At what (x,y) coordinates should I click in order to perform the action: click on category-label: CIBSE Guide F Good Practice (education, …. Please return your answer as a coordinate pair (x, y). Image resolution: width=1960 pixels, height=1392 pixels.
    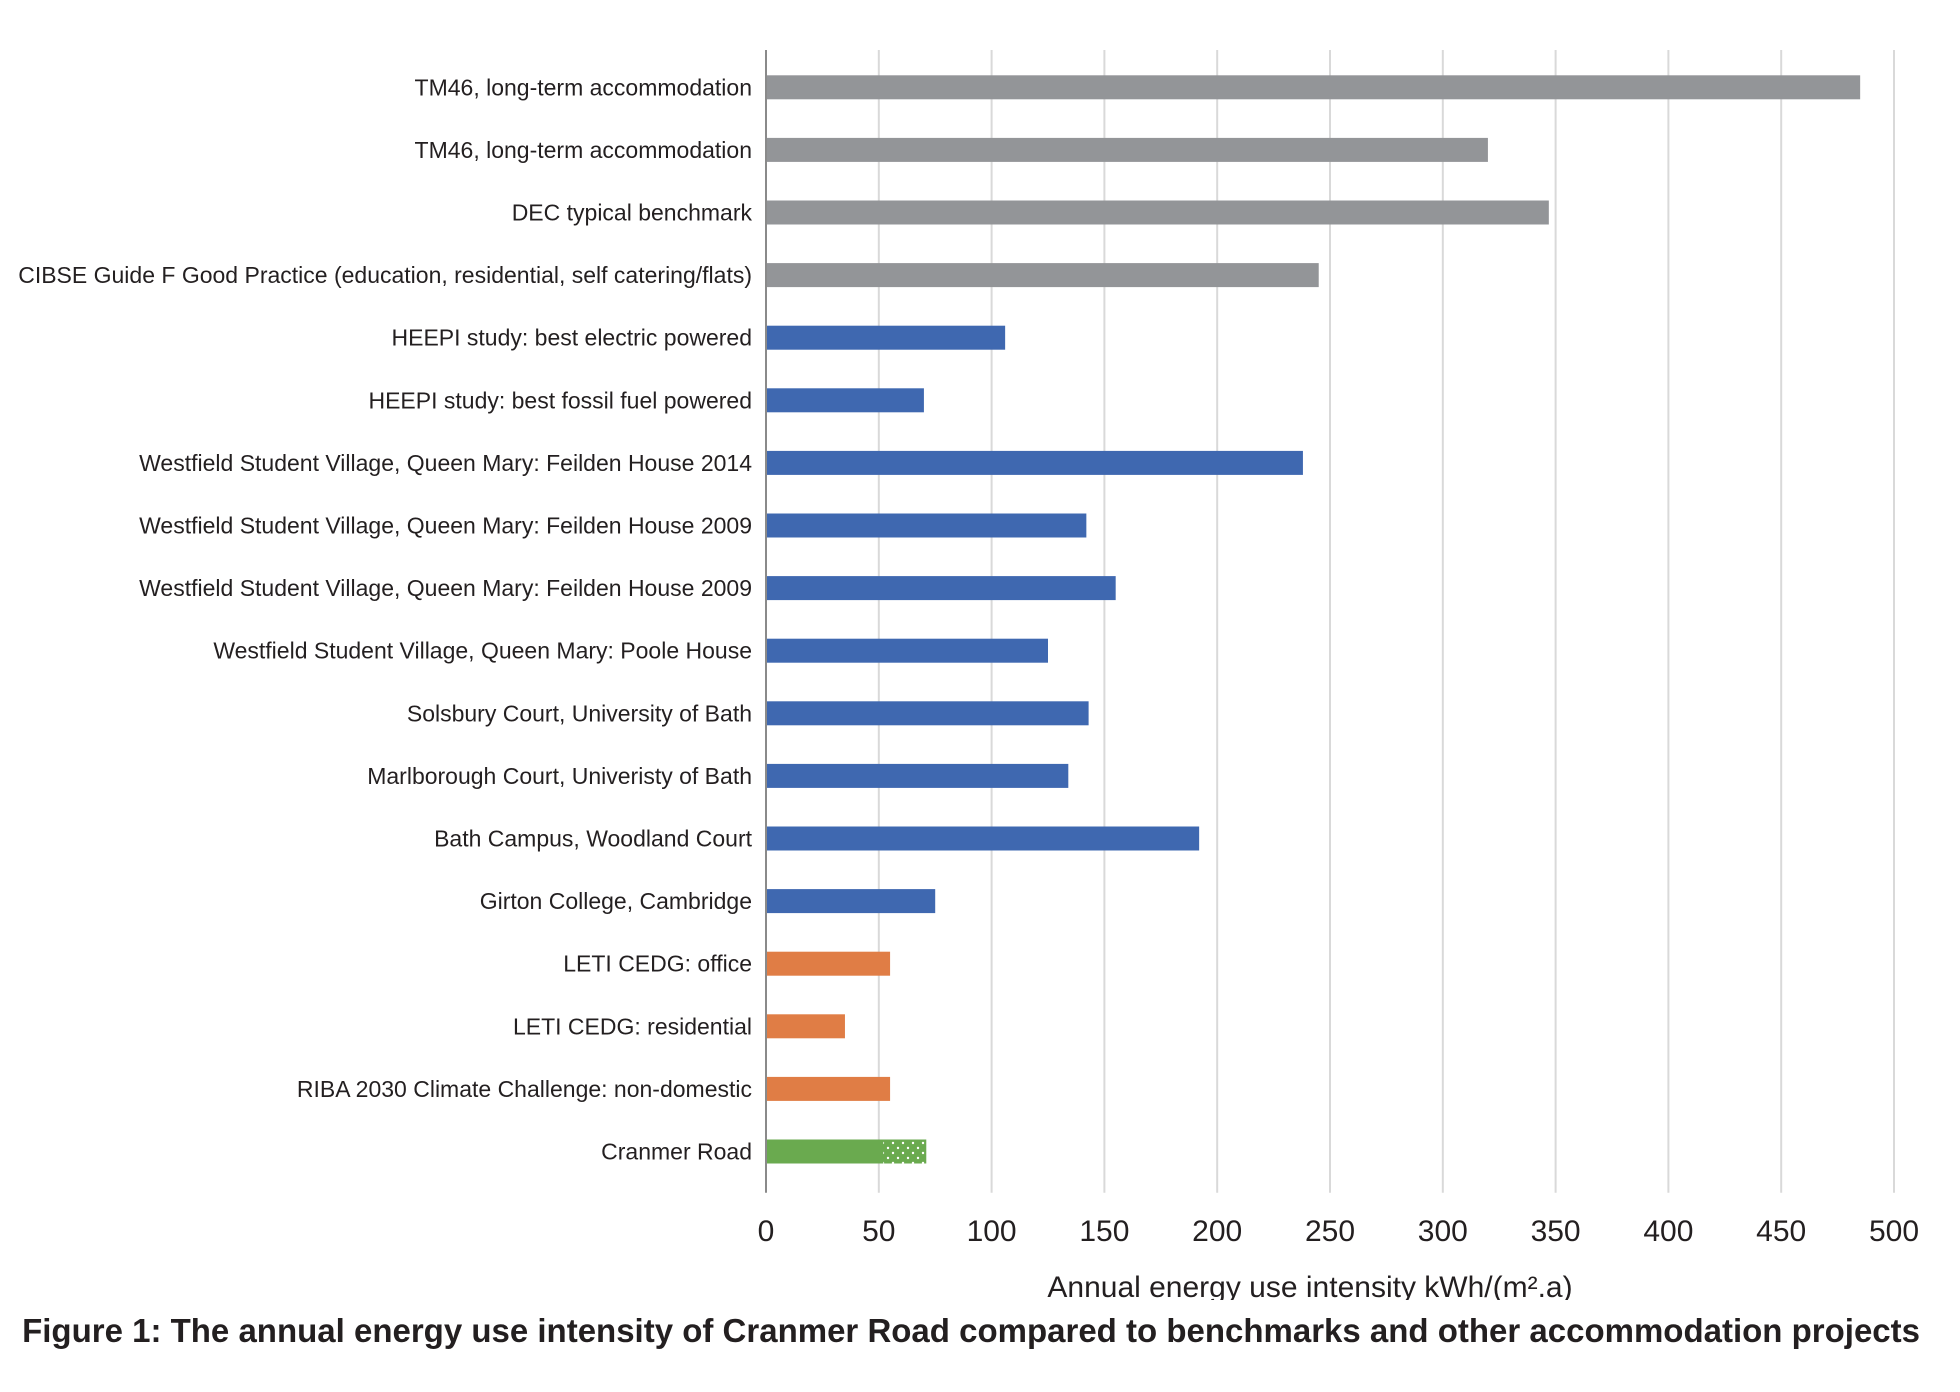
    Looking at the image, I should click on (385, 275).